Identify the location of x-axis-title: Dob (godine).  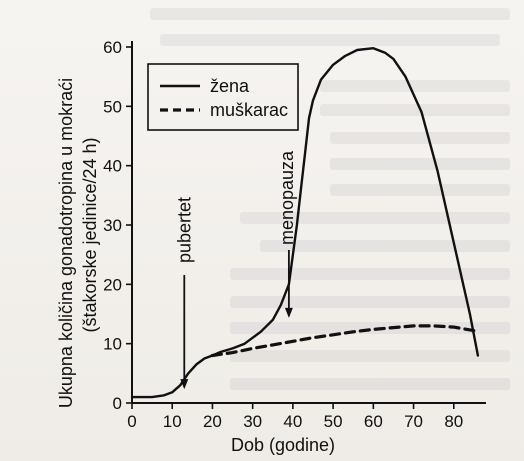
(283, 445).